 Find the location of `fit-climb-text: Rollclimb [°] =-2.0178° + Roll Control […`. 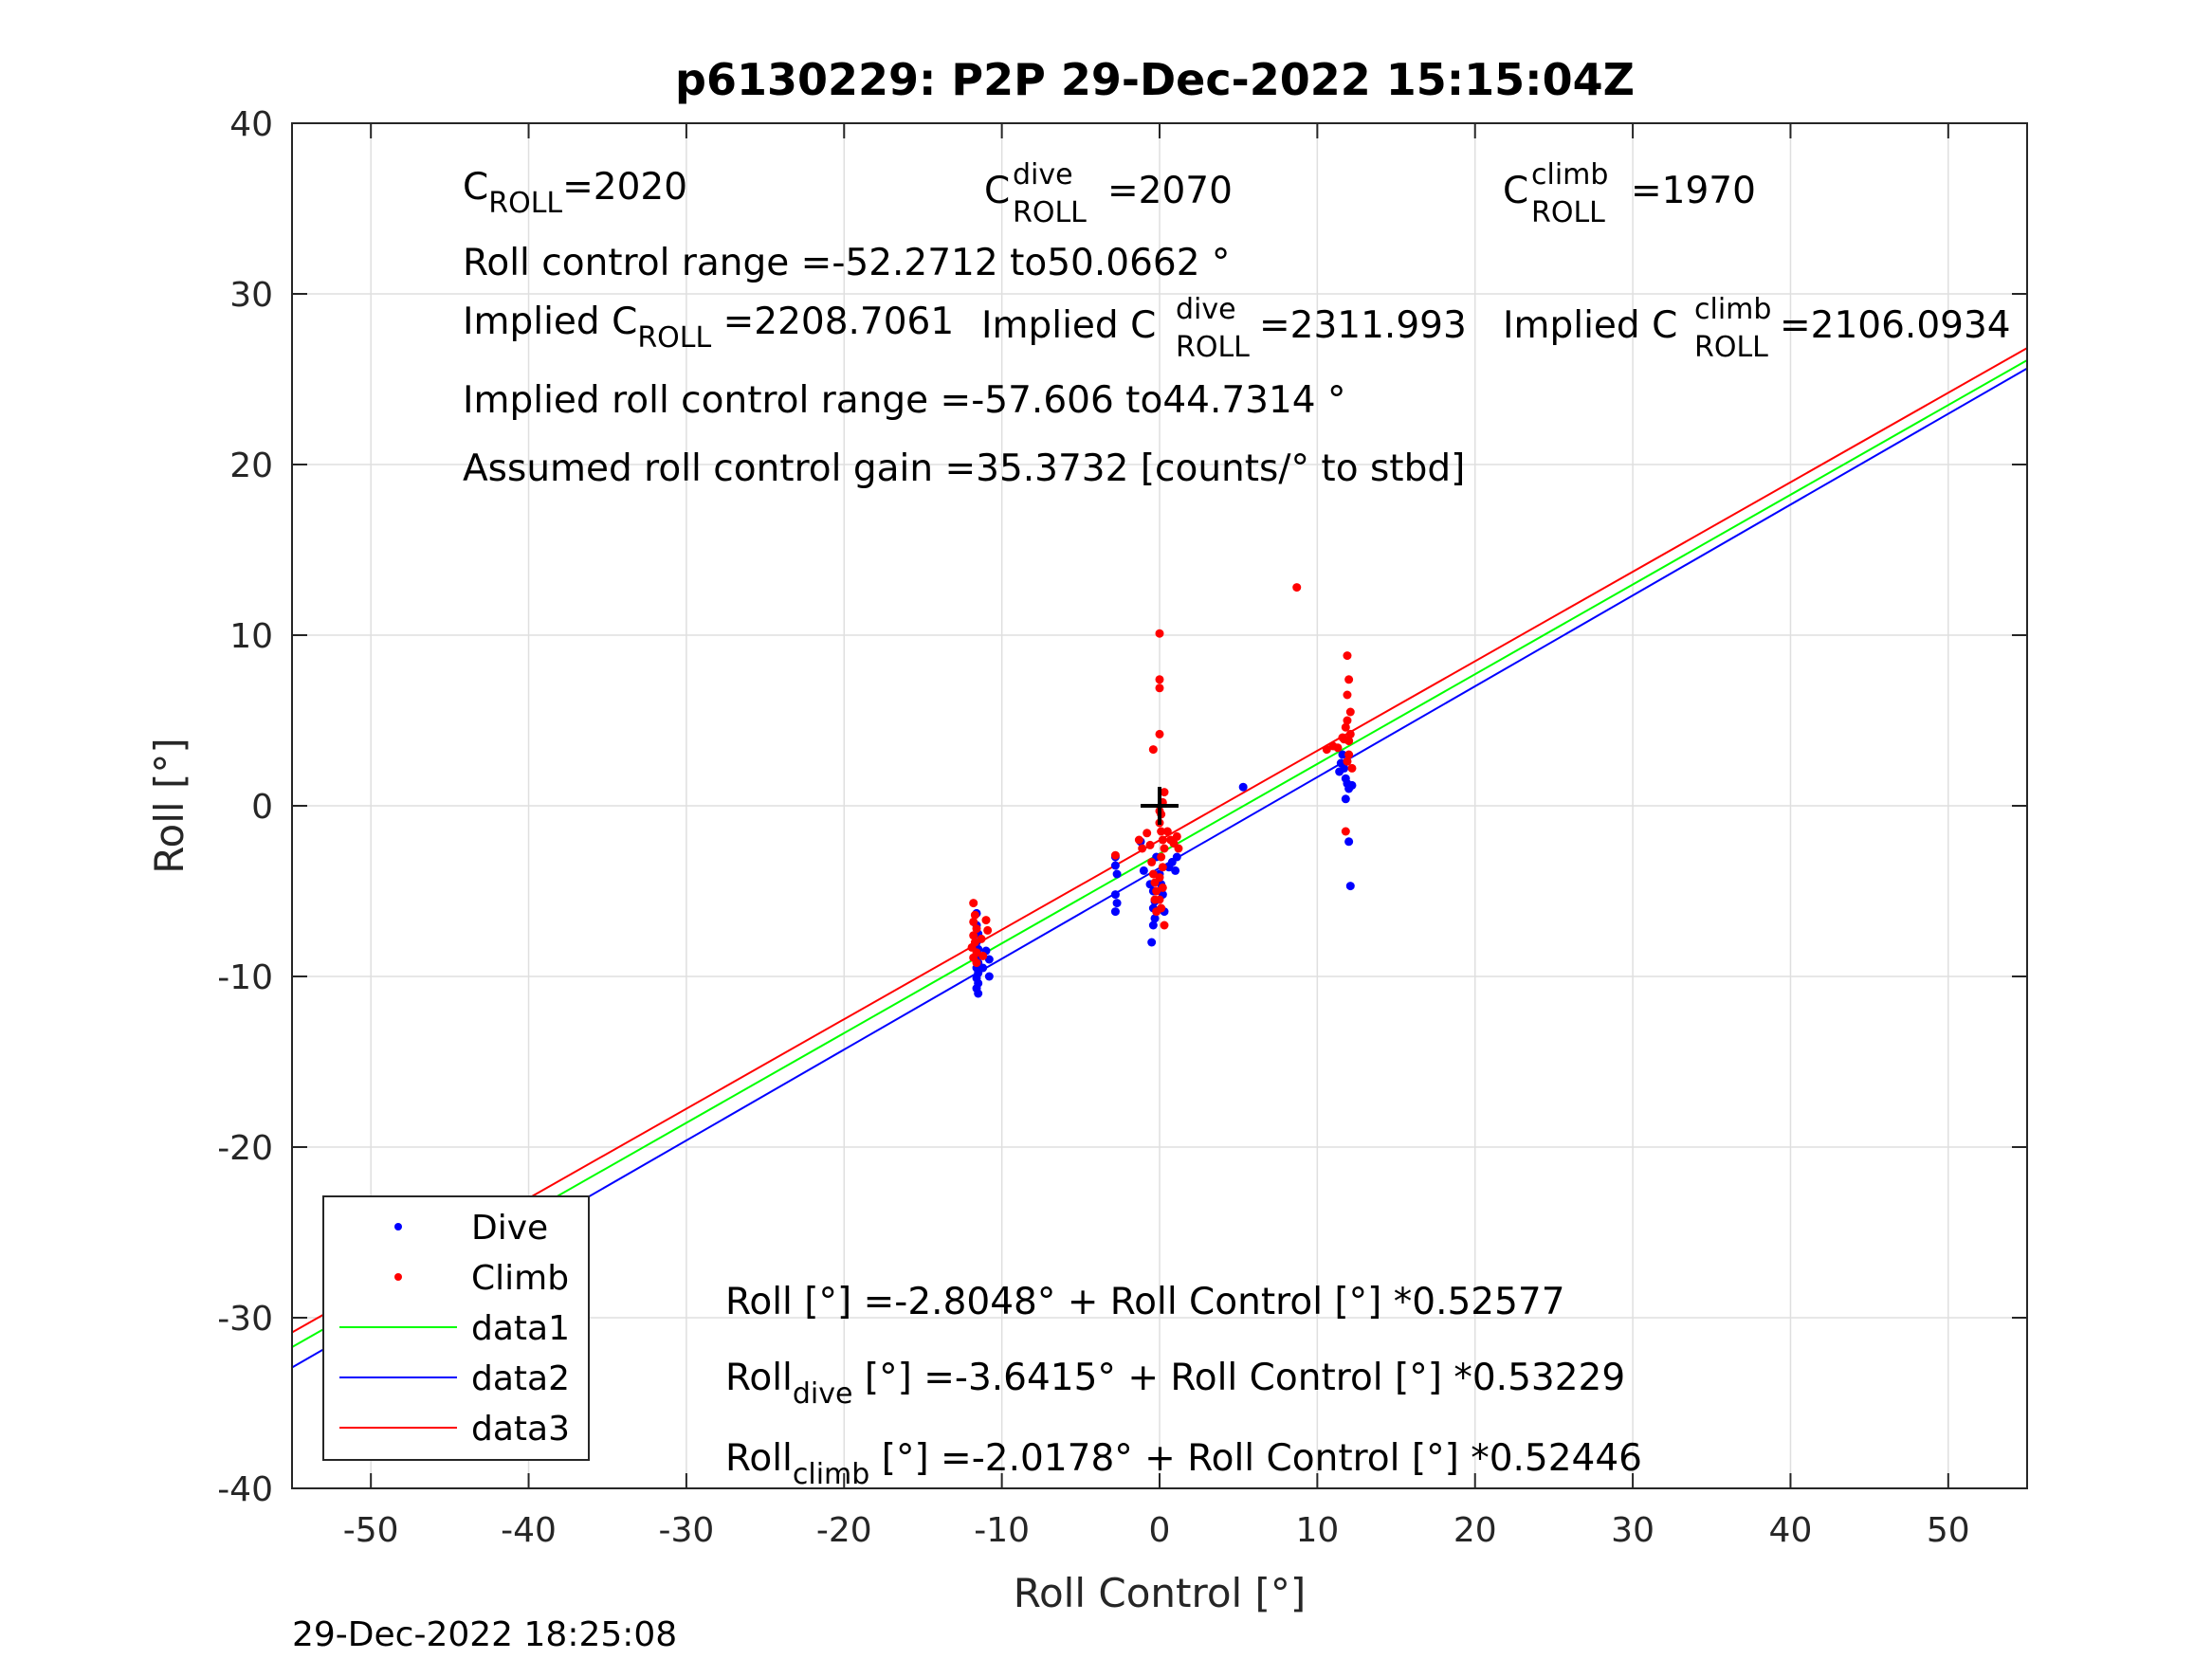

fit-climb-text: Rollclimb [°] =-2.0178° + Roll Control [… is located at coordinates (1183, 1464).